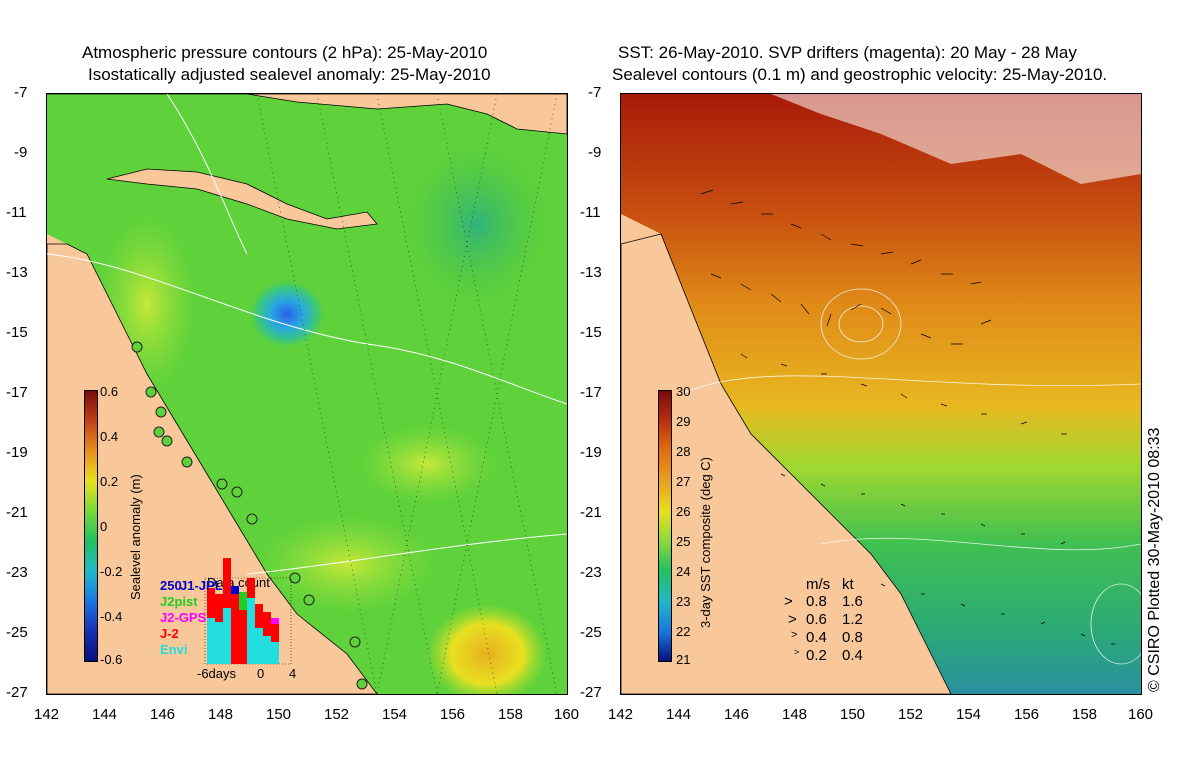  Describe the element at coordinates (956, 139) in the screenshot. I see `cloud-mask` at that location.